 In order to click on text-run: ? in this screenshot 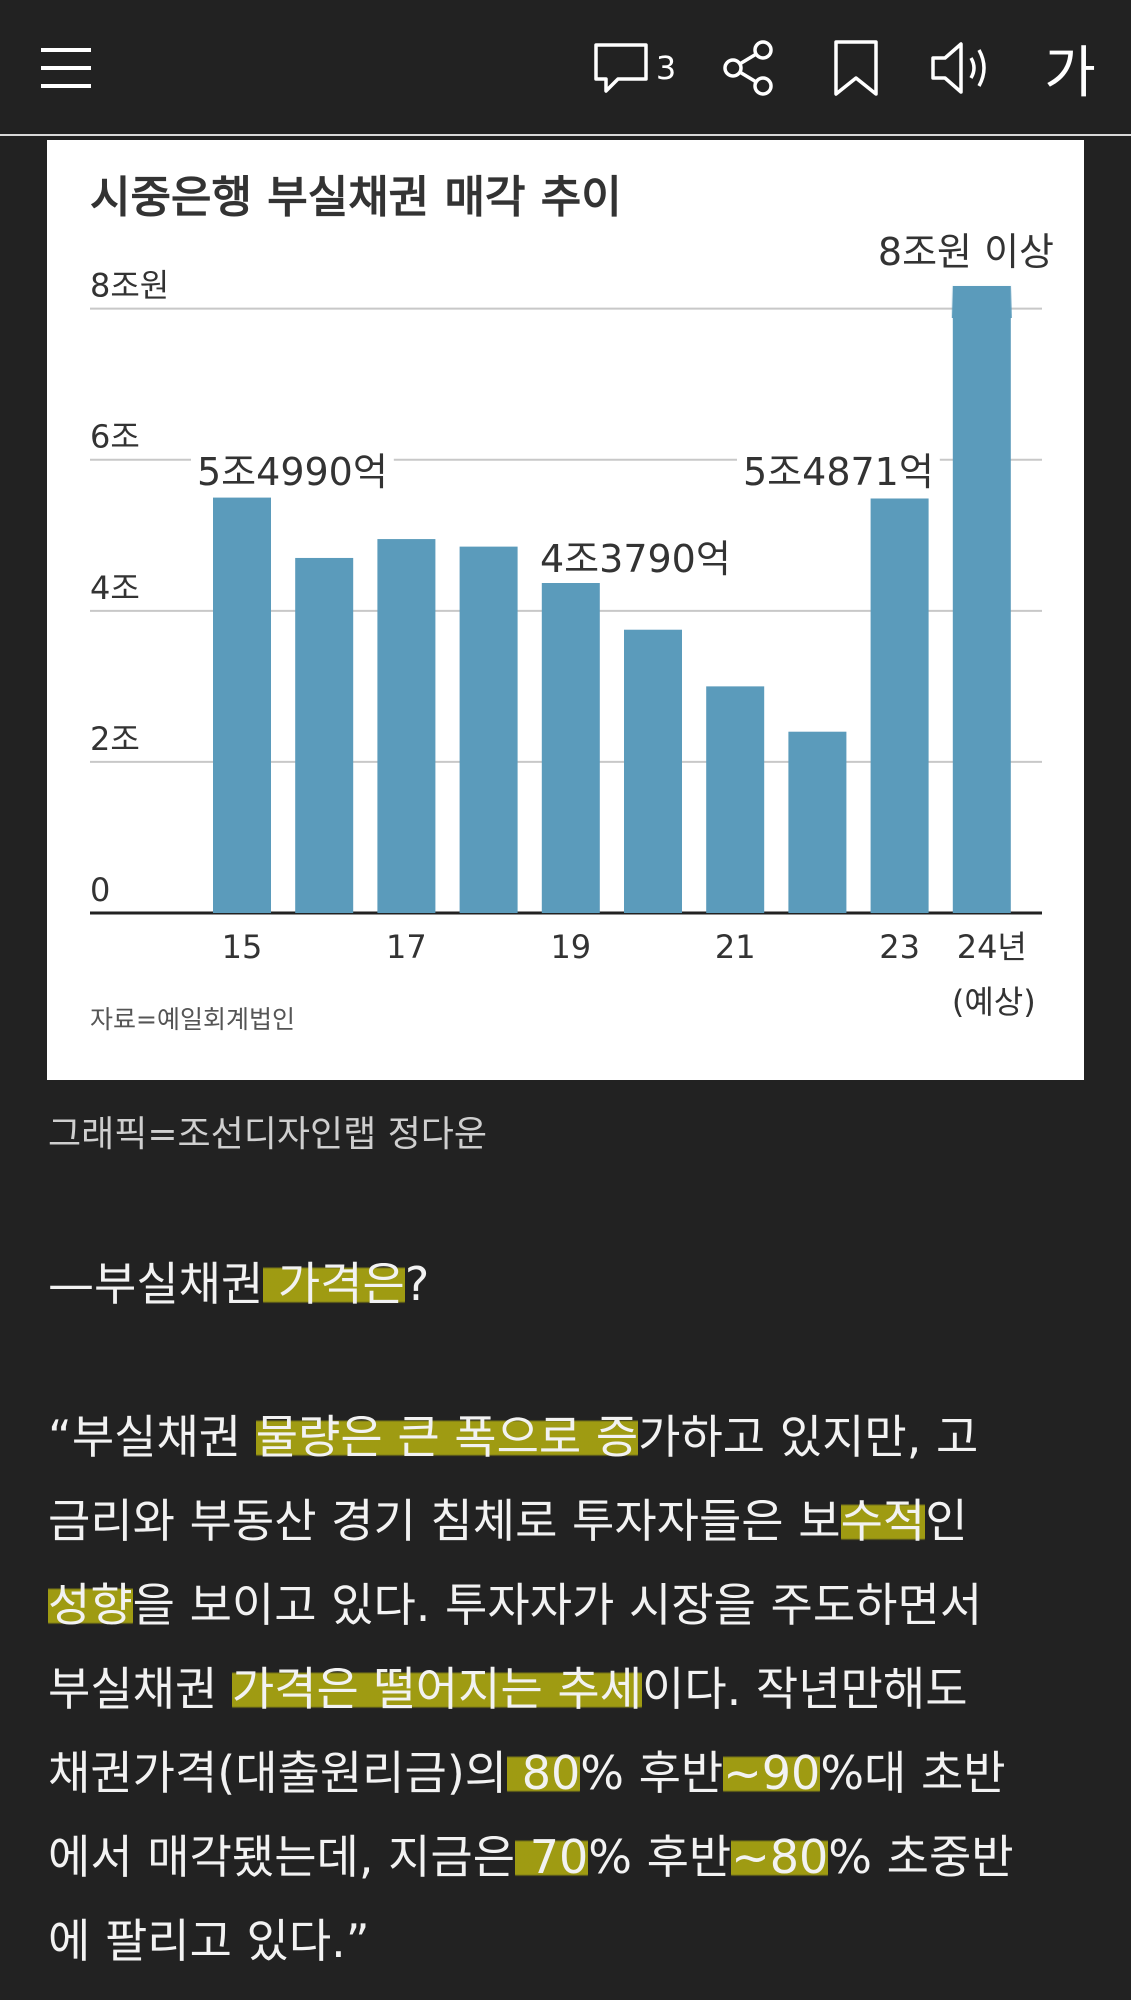, I will do `click(417, 1284)`.